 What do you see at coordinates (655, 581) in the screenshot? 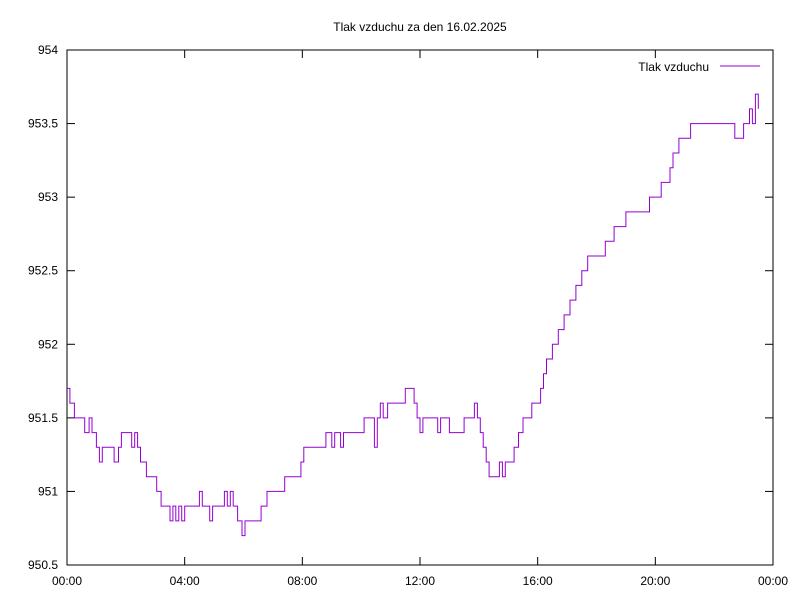
I see `x-tick-label: 20:00` at bounding box center [655, 581].